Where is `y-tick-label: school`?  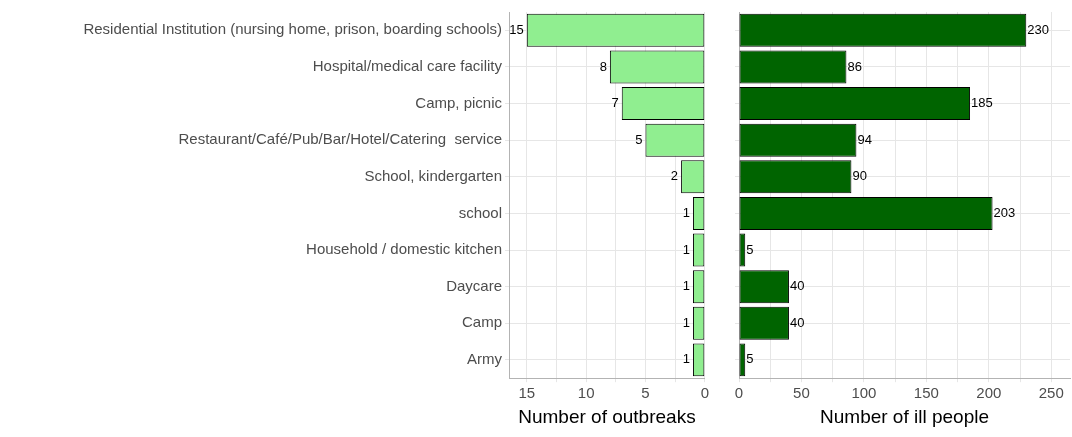 y-tick-label: school is located at coordinates (480, 212).